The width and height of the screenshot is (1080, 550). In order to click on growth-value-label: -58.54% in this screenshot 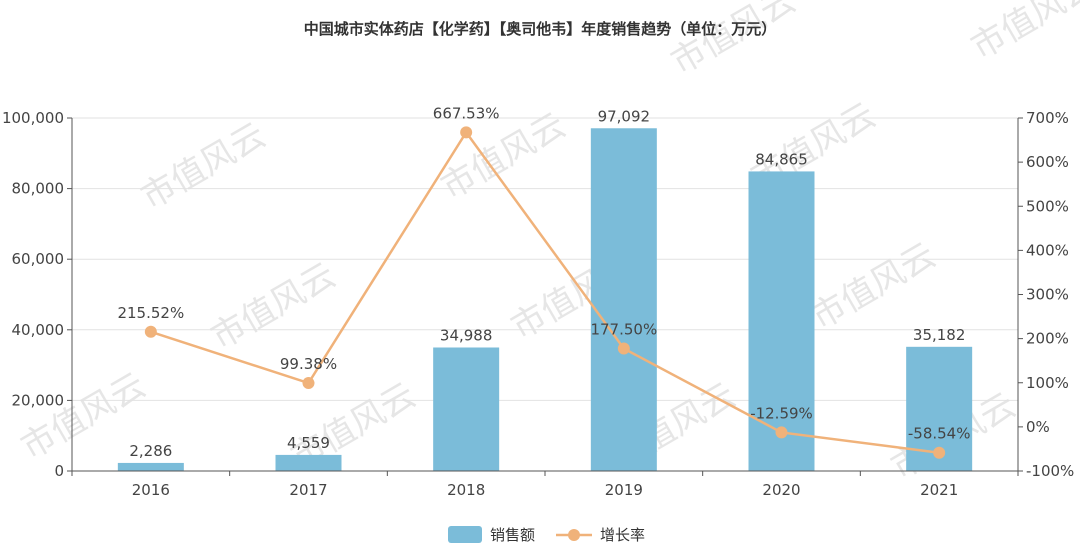, I will do `click(939, 434)`.